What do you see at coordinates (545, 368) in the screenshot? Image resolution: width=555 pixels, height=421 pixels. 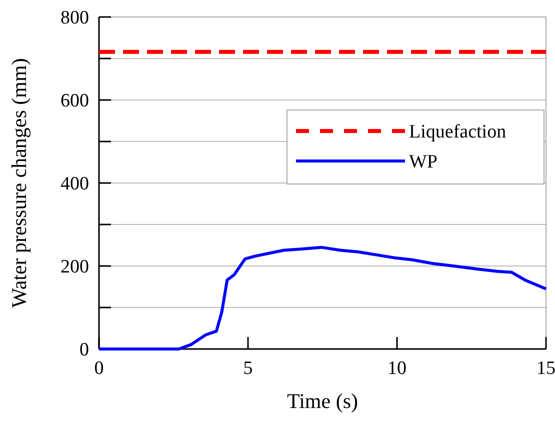 I see `x-tick-label: 15` at bounding box center [545, 368].